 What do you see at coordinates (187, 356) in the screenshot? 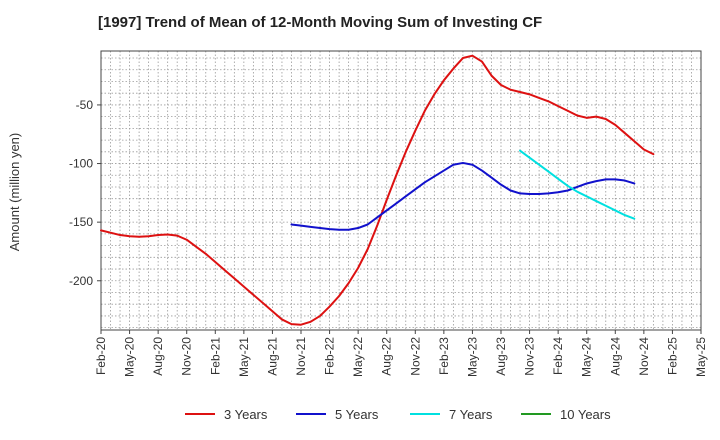
I see `x-tick-label: Nov-20` at bounding box center [187, 356].